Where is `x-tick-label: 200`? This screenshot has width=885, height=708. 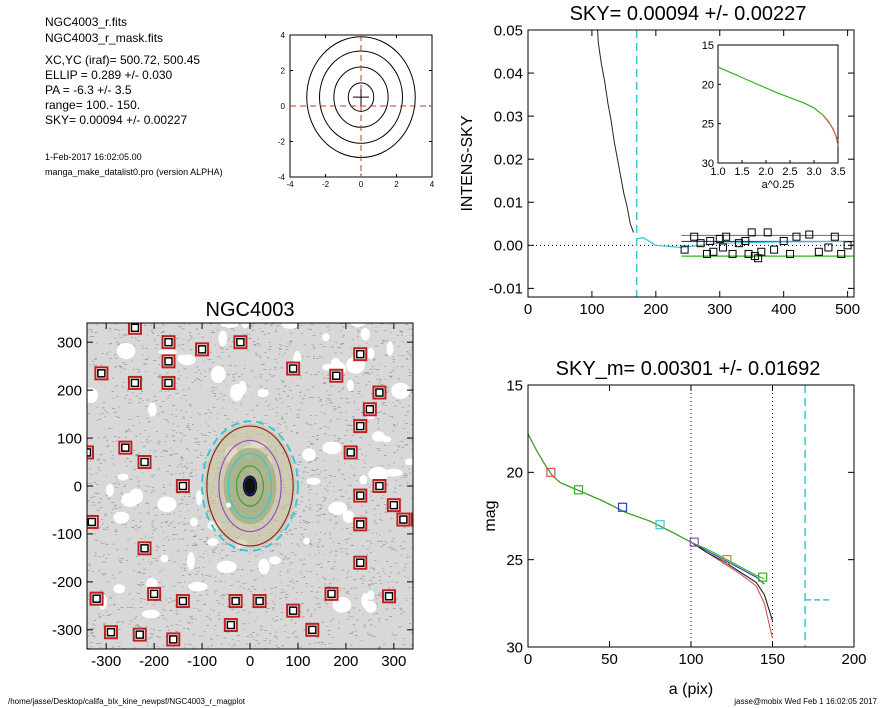 x-tick-label: 200 is located at coordinates (345, 661).